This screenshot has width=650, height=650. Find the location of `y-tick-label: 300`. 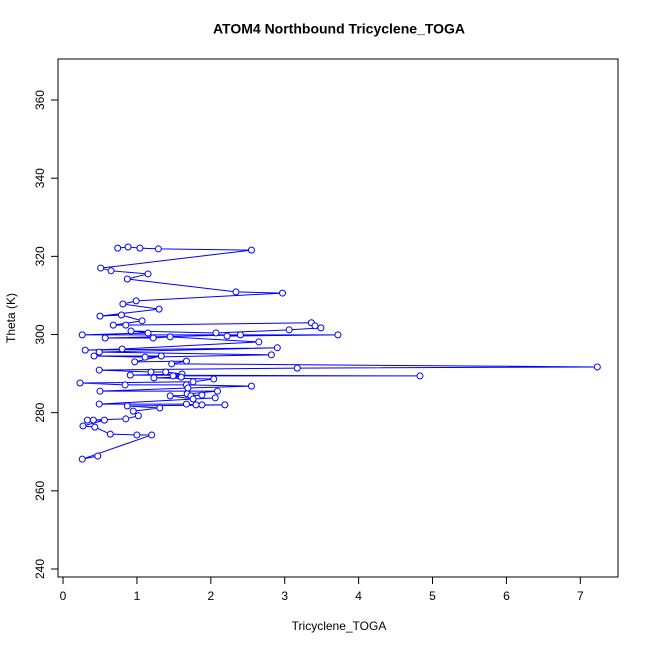

y-tick-label: 300 is located at coordinates (40, 334).